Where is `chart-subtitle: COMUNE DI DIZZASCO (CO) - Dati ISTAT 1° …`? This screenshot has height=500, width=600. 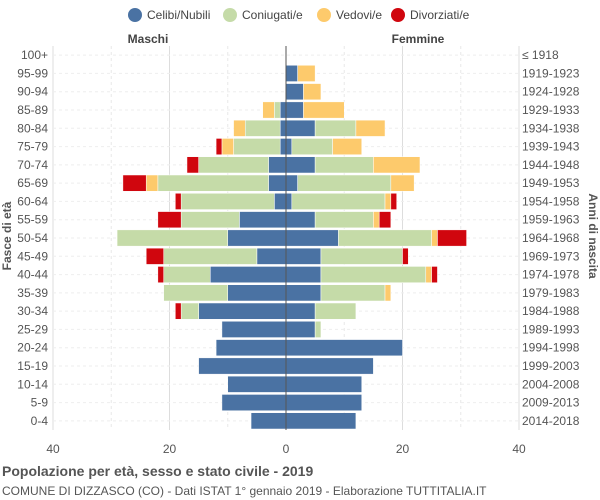
chart-subtitle: COMUNE DI DIZZASCO (CO) - Dati ISTAT 1° … is located at coordinates (244, 491).